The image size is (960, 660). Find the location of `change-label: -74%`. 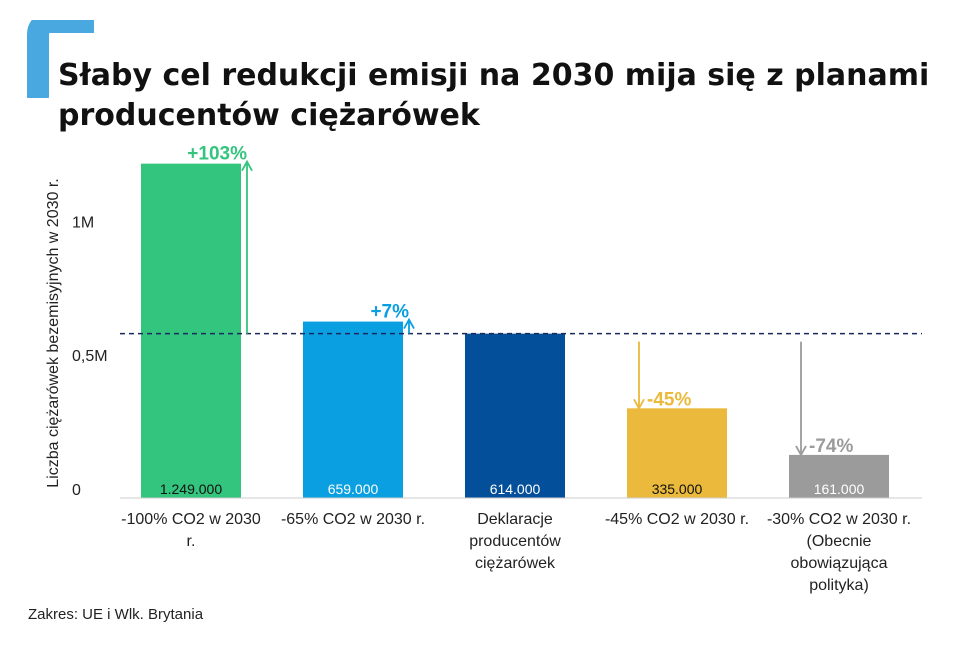

change-label: -74% is located at coordinates (831, 446).